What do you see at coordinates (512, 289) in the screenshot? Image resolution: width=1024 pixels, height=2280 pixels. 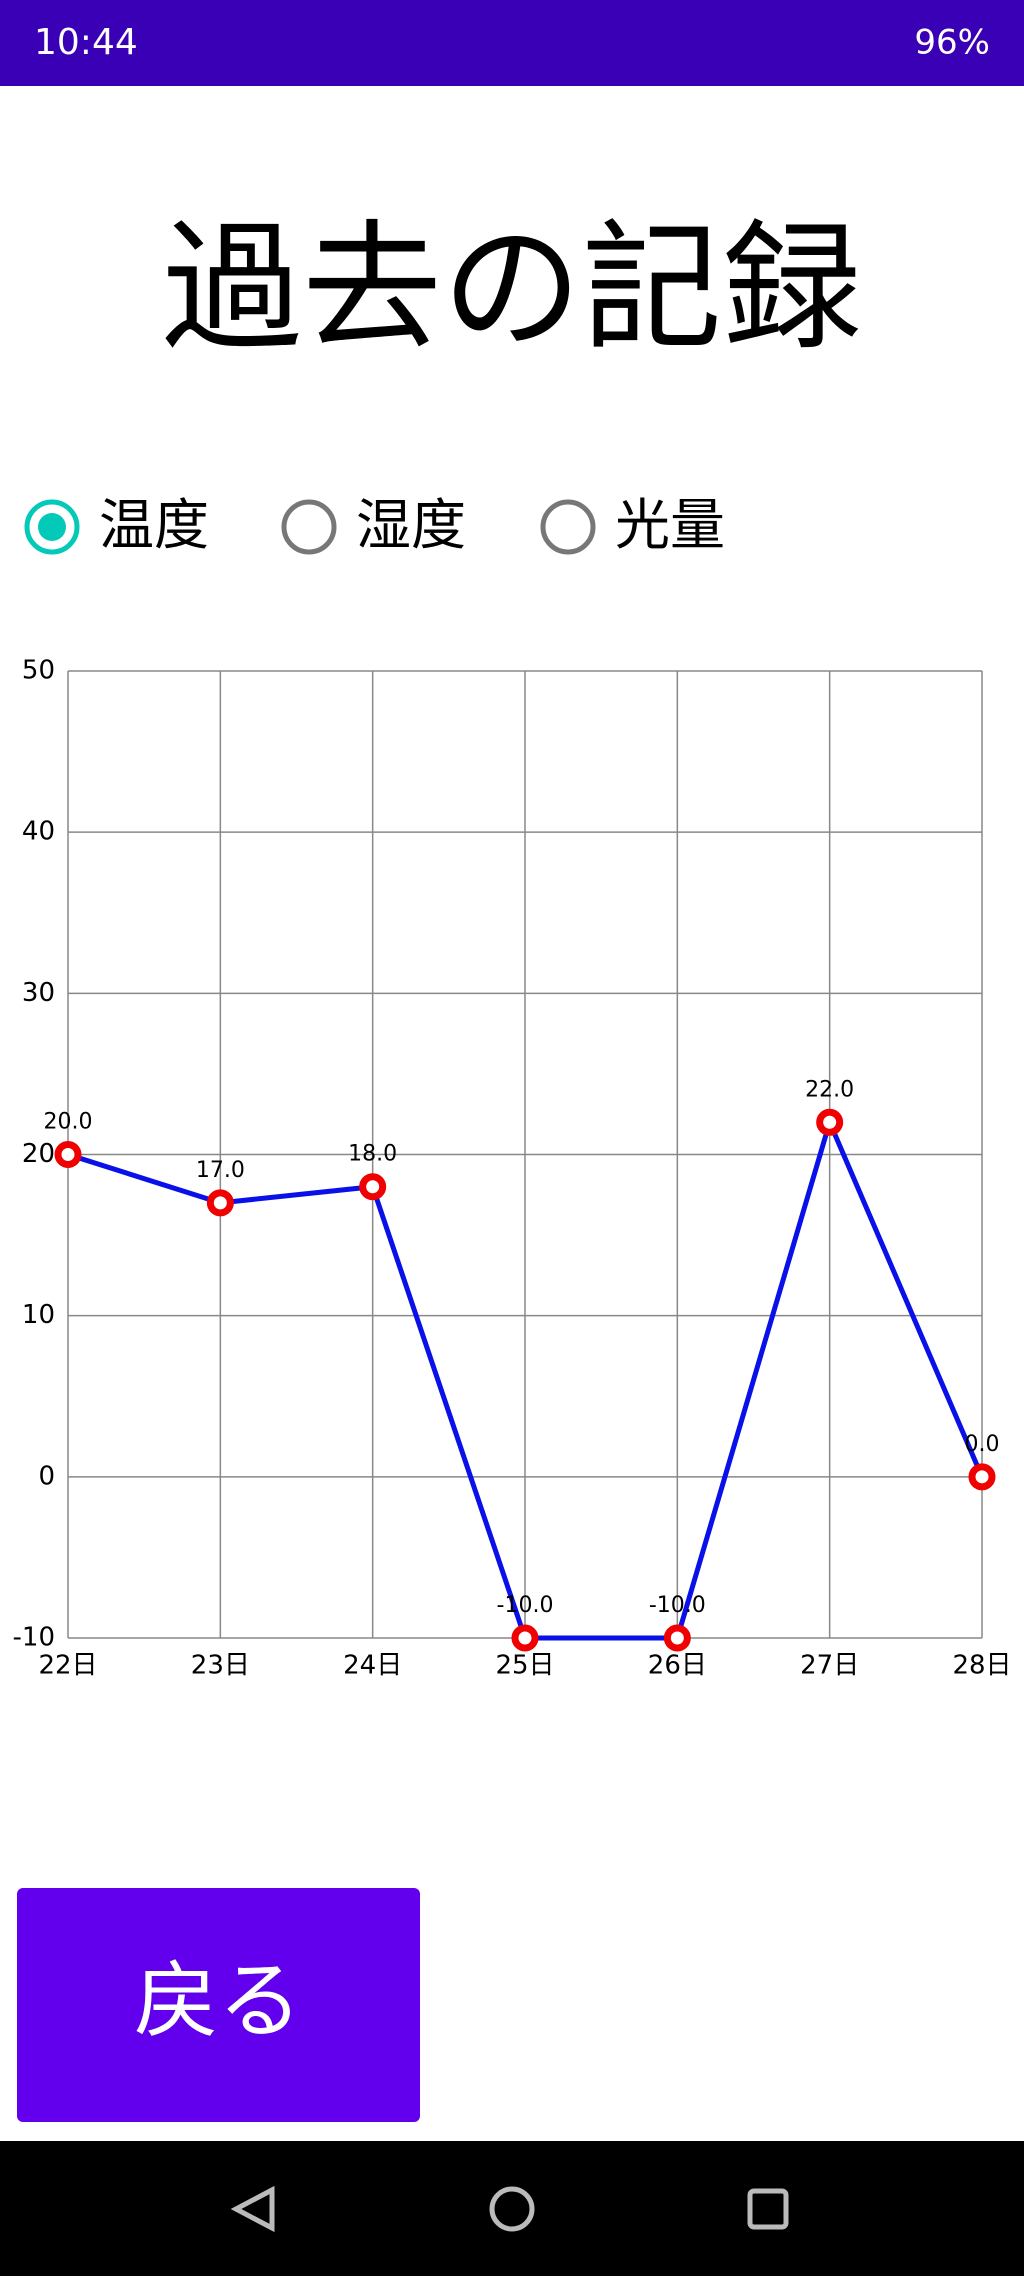 I see `page-title: 過去の記録` at bounding box center [512, 289].